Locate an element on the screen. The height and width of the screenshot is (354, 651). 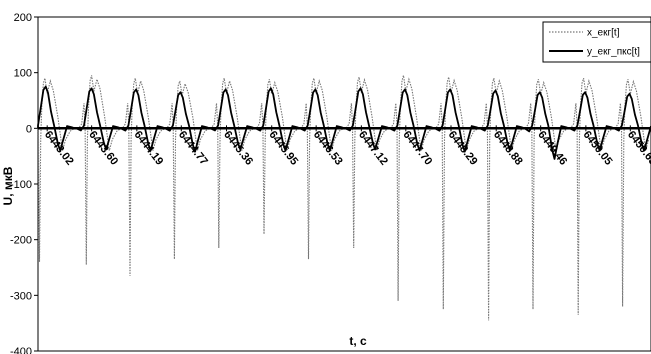
y-tick-label: -100 is located at coordinates (21, 185).